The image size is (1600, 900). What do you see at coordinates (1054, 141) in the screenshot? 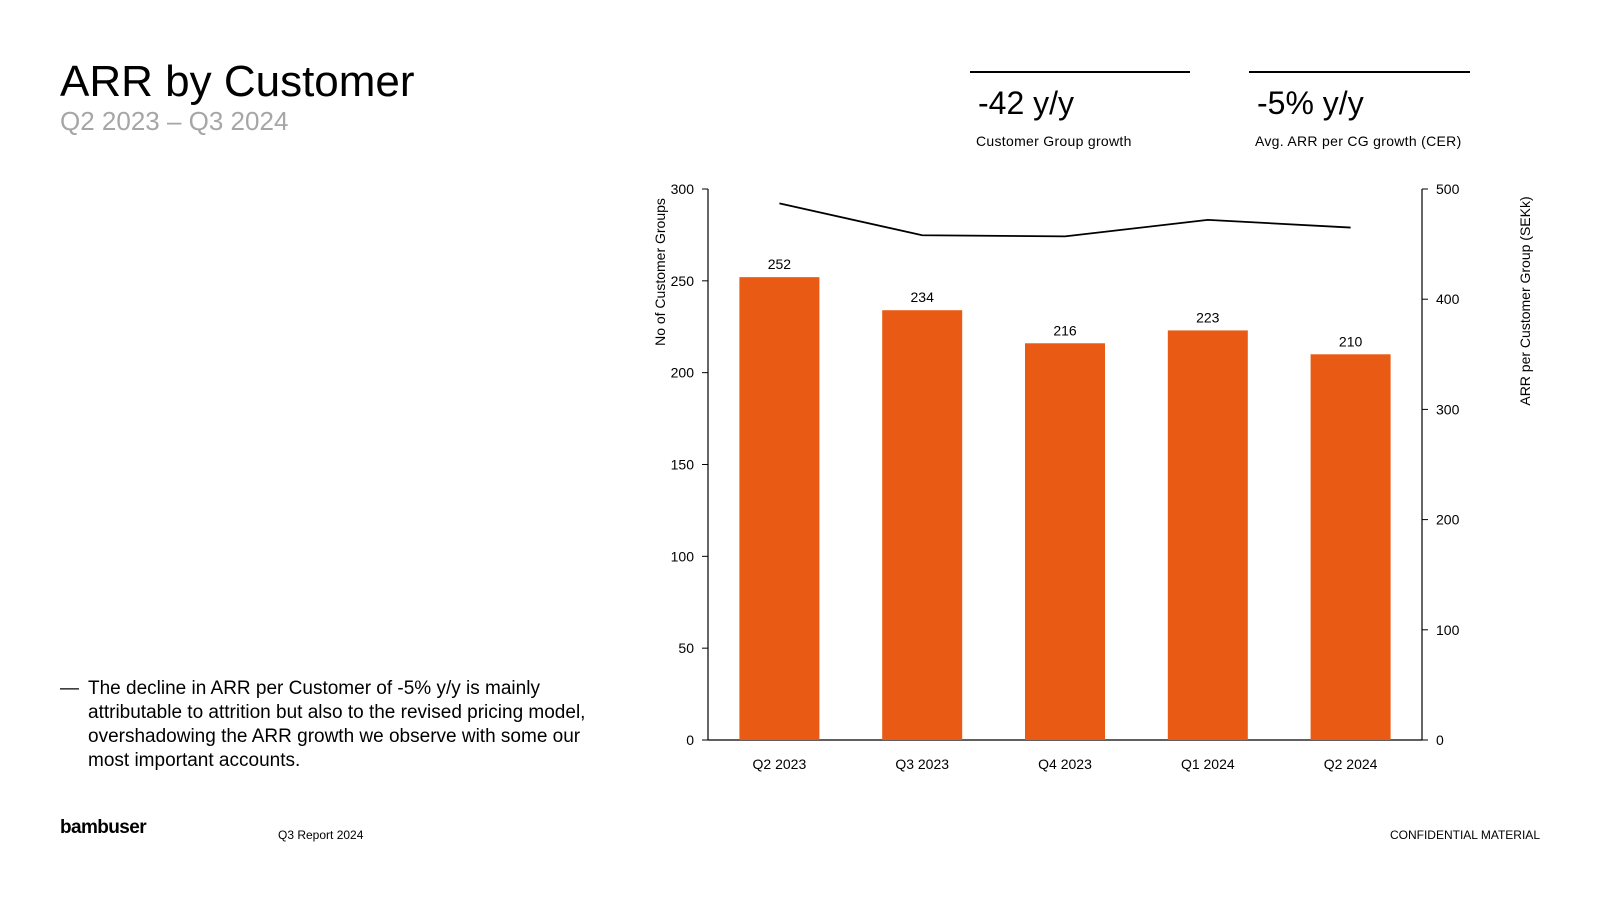
I see `kpi-1-label: Customer Group growth` at bounding box center [1054, 141].